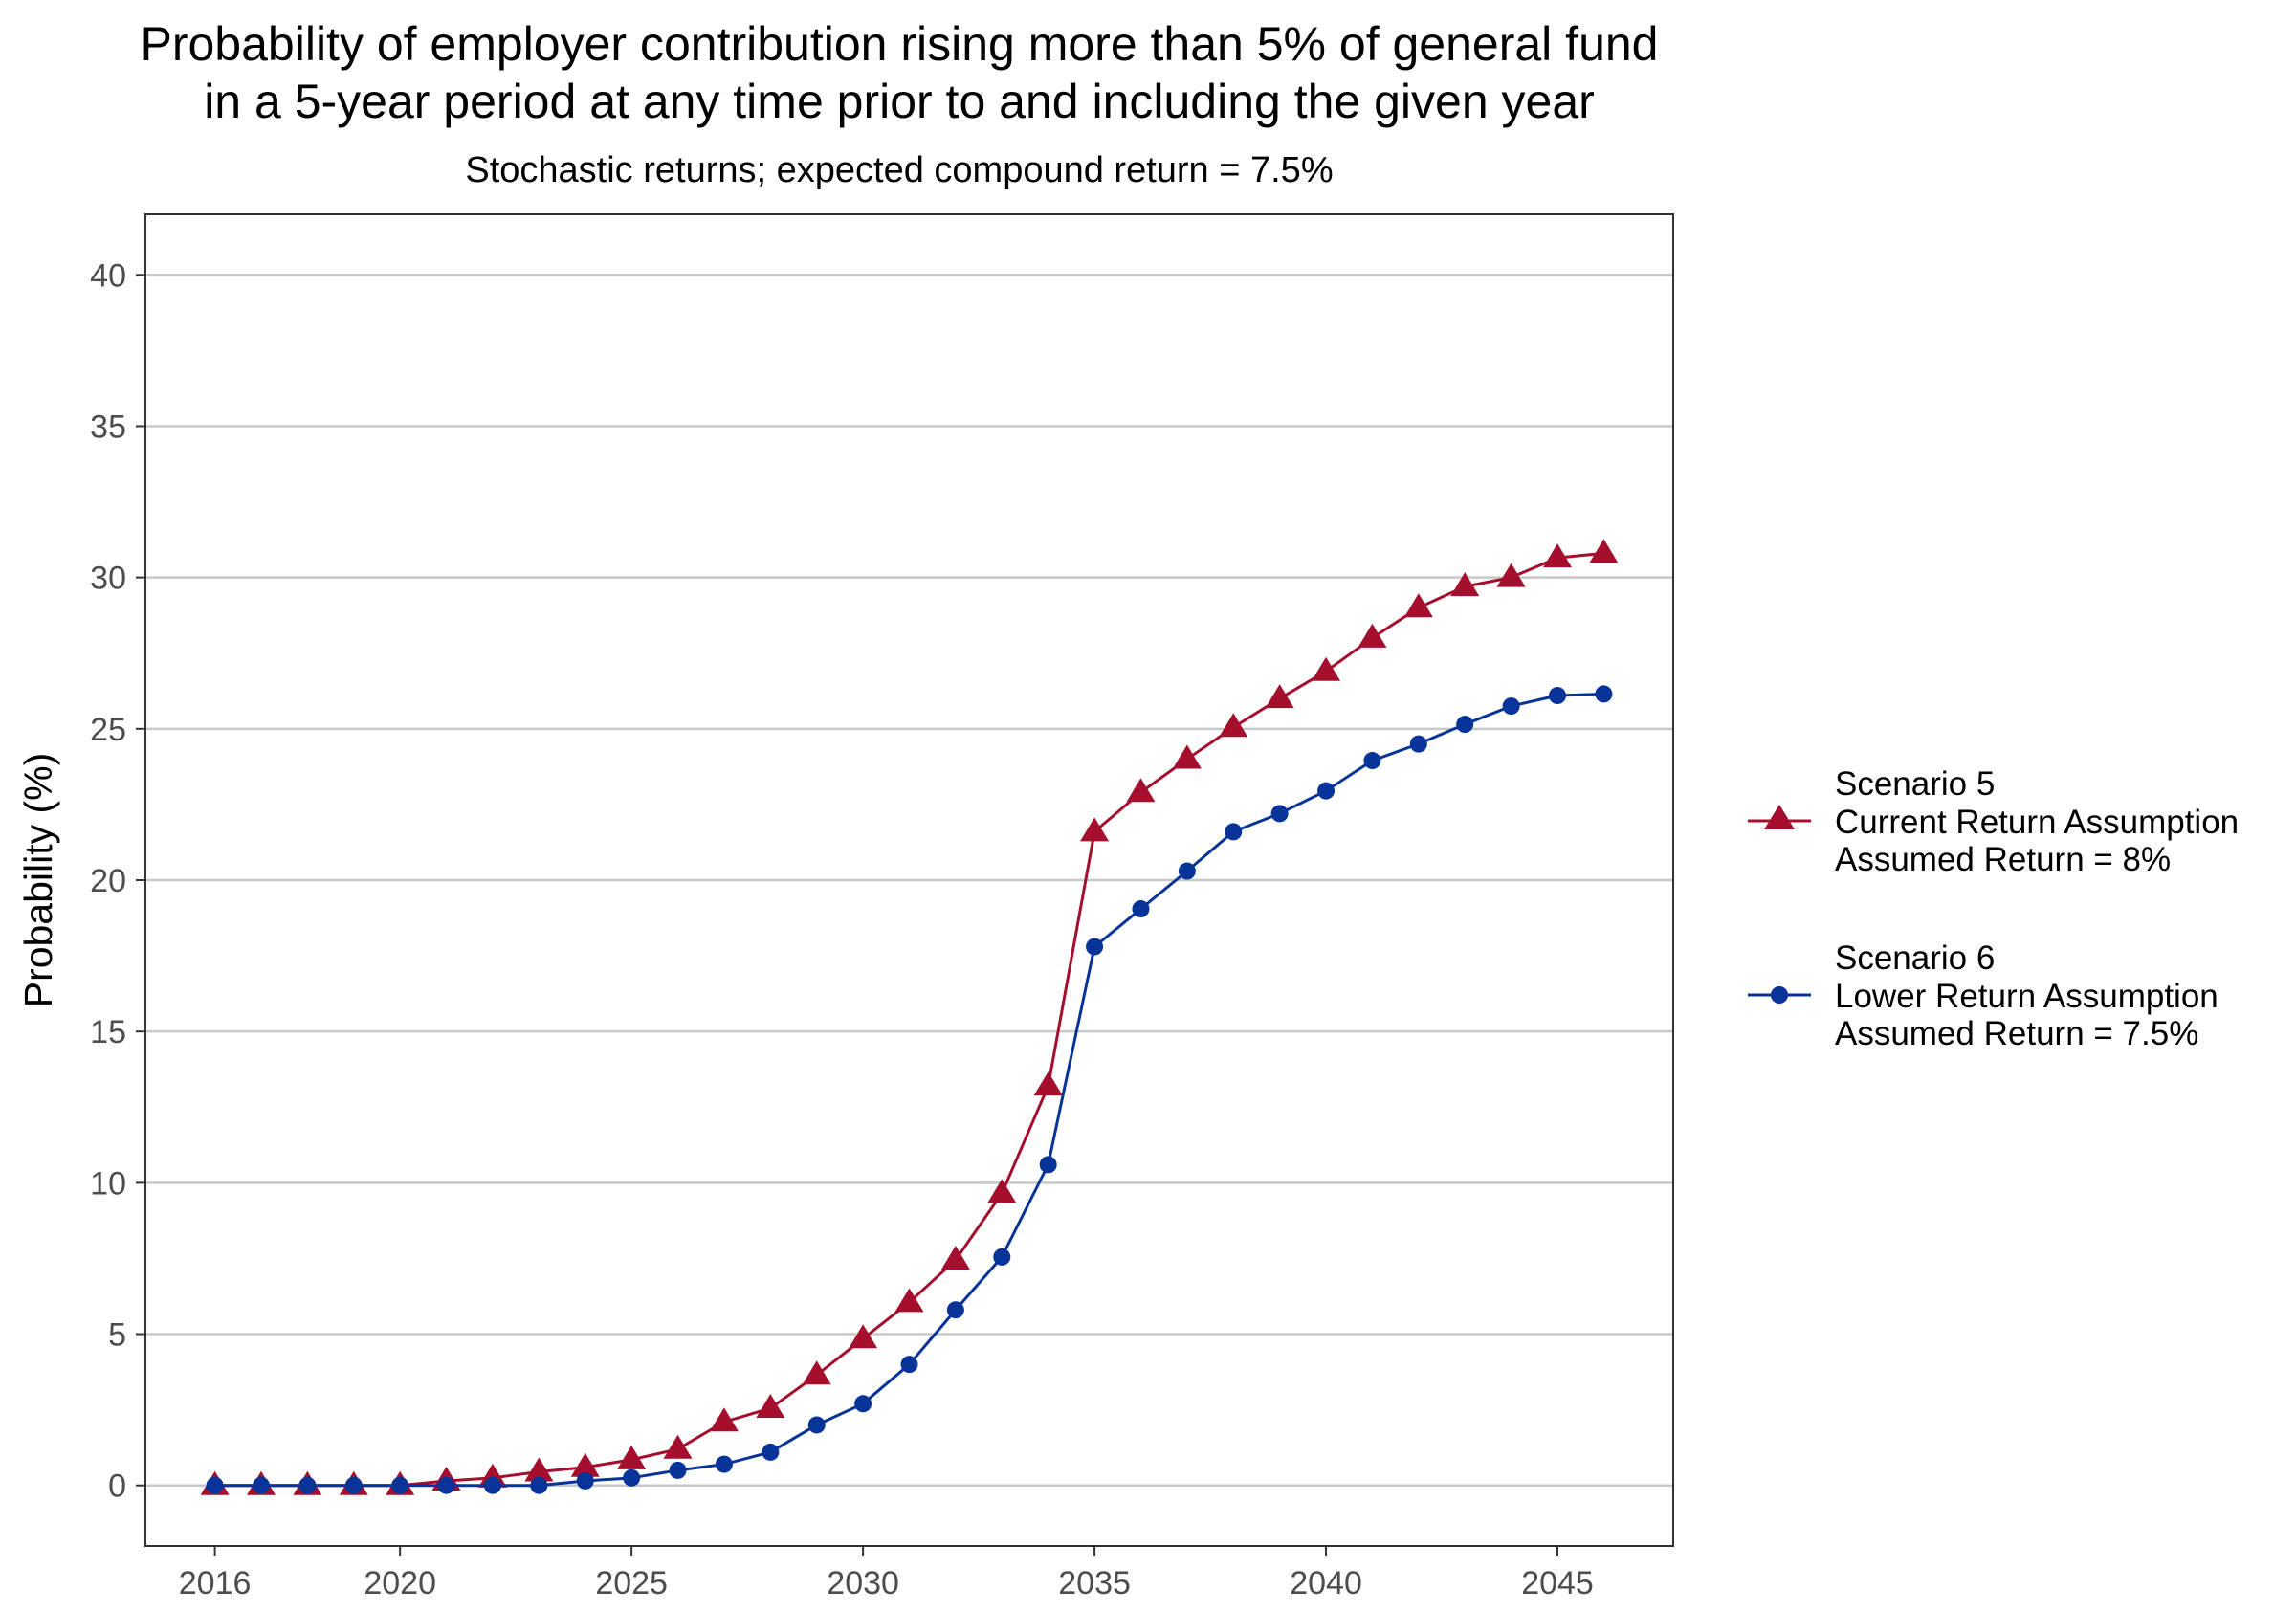 The height and width of the screenshot is (1612, 2296). What do you see at coordinates (1915, 784) in the screenshot?
I see `legend-label-scenario-5-line-1: Scenario 5` at bounding box center [1915, 784].